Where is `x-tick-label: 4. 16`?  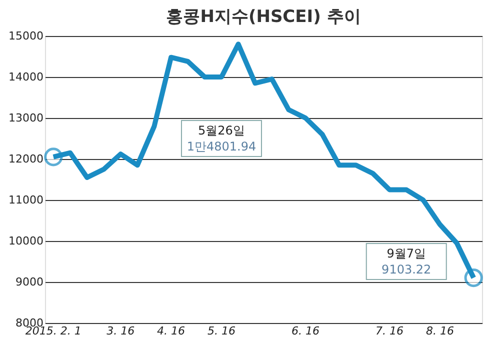
x-tick-label: 4. 16 is located at coordinates (171, 331).